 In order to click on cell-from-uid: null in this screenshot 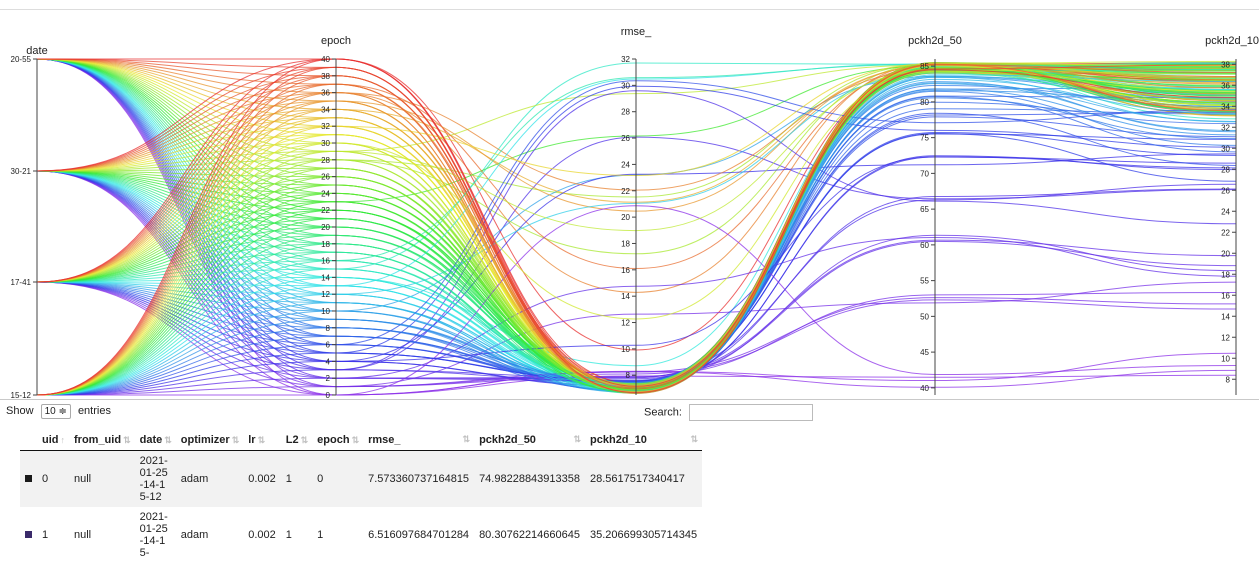, I will do `click(102, 478)`.